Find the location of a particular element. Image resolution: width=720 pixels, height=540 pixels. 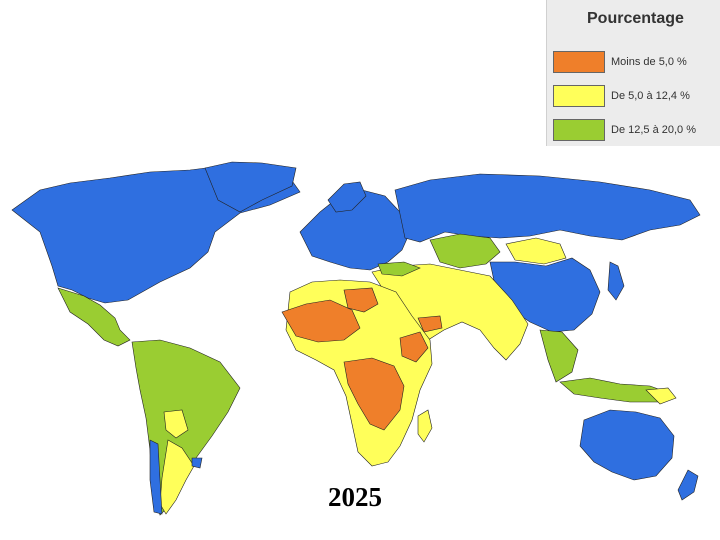

region-png is located at coordinates (661, 396).